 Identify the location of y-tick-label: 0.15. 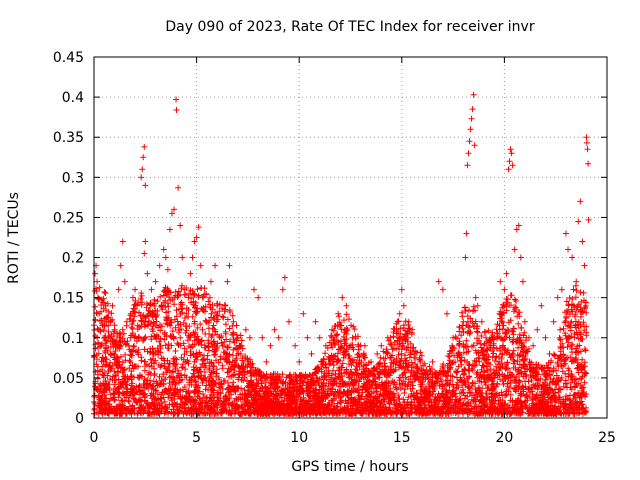
(68, 299).